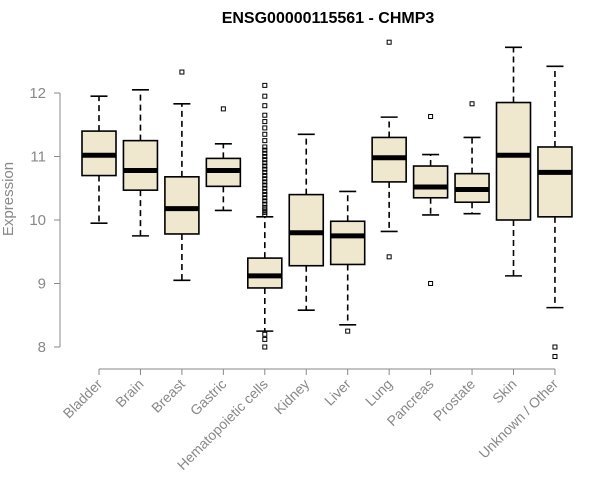 This screenshot has height=500, width=600. Describe the element at coordinates (454, 400) in the screenshot. I see `x-tick-label: Prostate` at that location.